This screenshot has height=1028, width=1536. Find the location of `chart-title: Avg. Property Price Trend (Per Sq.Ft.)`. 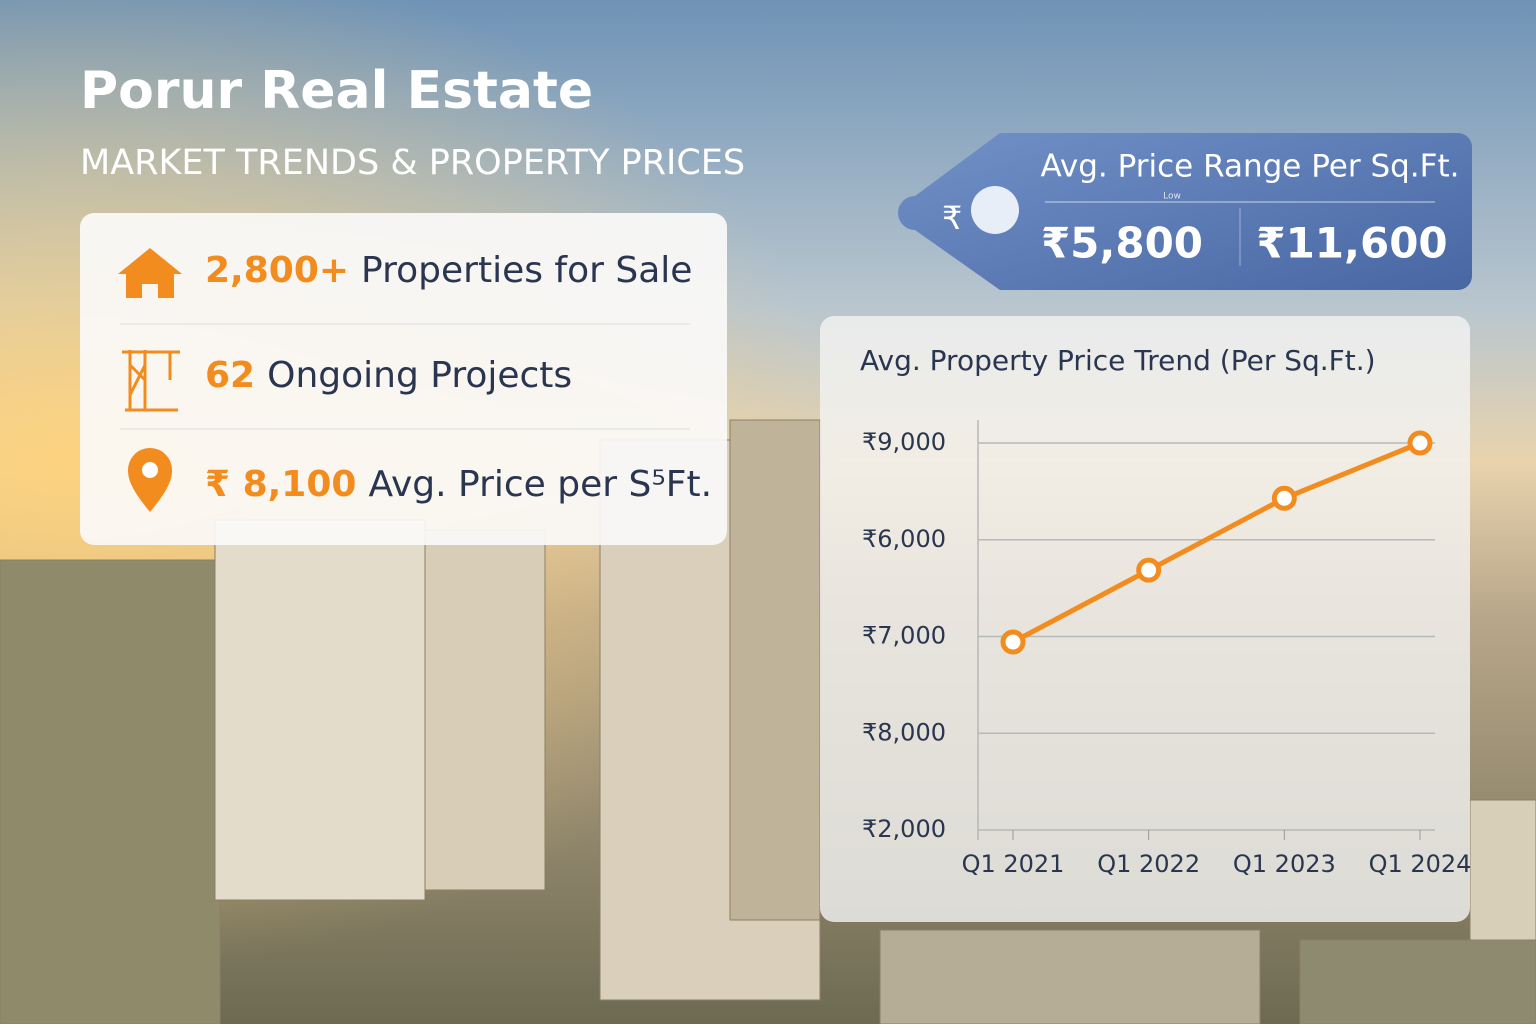

chart-title: Avg. Property Price Trend (Per Sq.Ft.) is located at coordinates (1118, 360).